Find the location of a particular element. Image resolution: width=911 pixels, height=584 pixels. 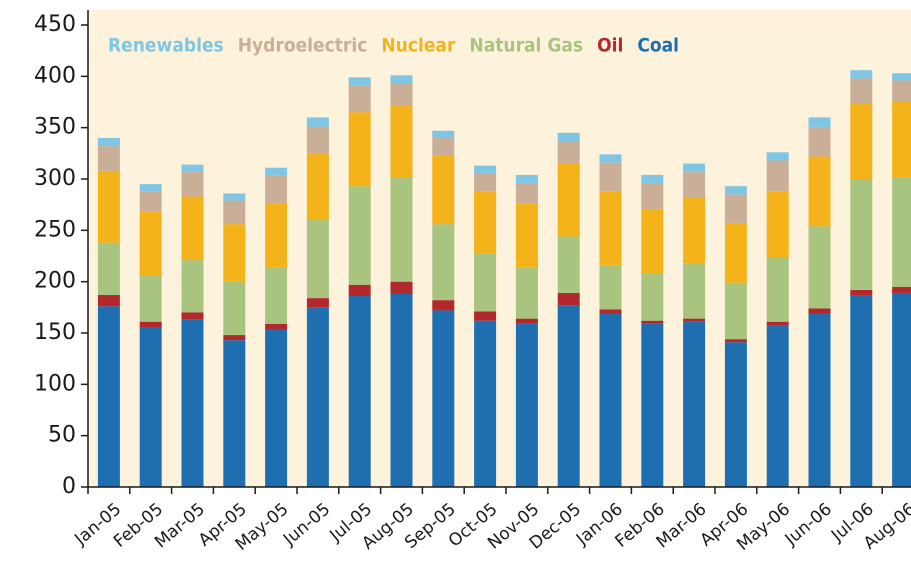

legend-entry: Hydroelectric is located at coordinates (303, 46).